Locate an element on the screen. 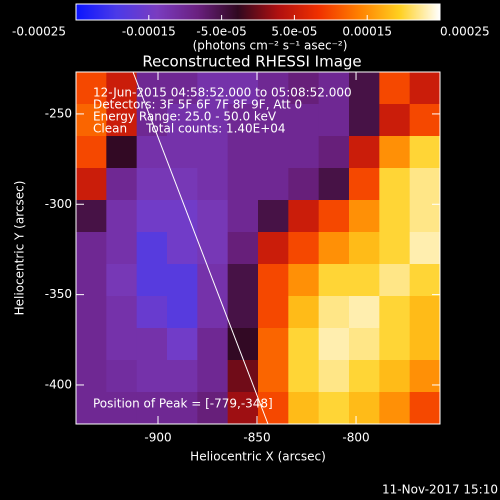 The height and width of the screenshot is (500, 500). y-tick-label: -250 is located at coordinates (58, 113).